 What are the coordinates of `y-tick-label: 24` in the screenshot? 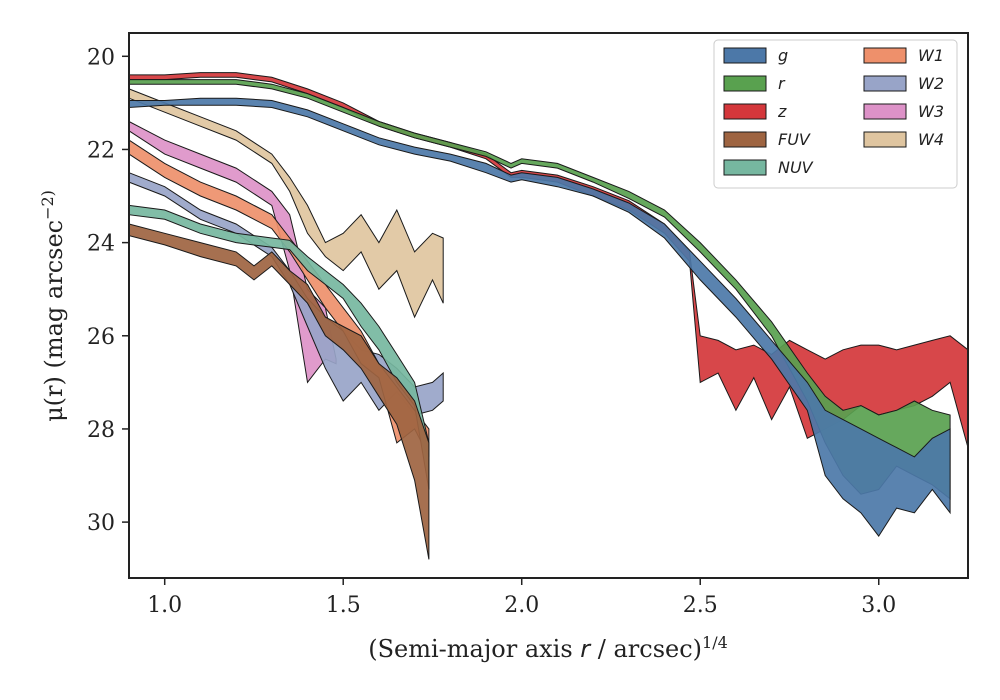 It's located at (101, 244).